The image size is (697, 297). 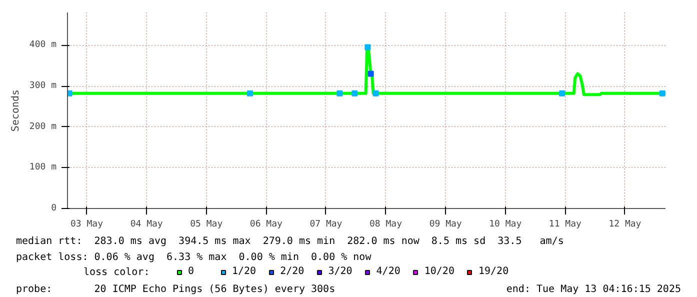 I want to click on legend-title: loss color:, so click(x=117, y=272).